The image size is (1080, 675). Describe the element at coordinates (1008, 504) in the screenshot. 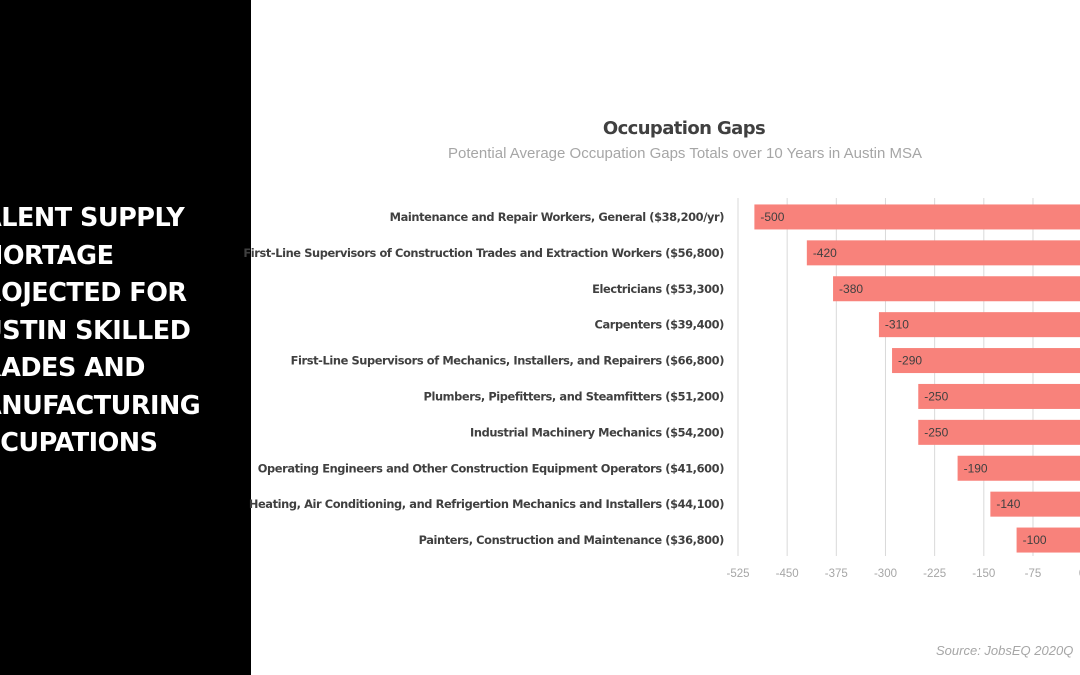

I see `data-label: -140` at that location.